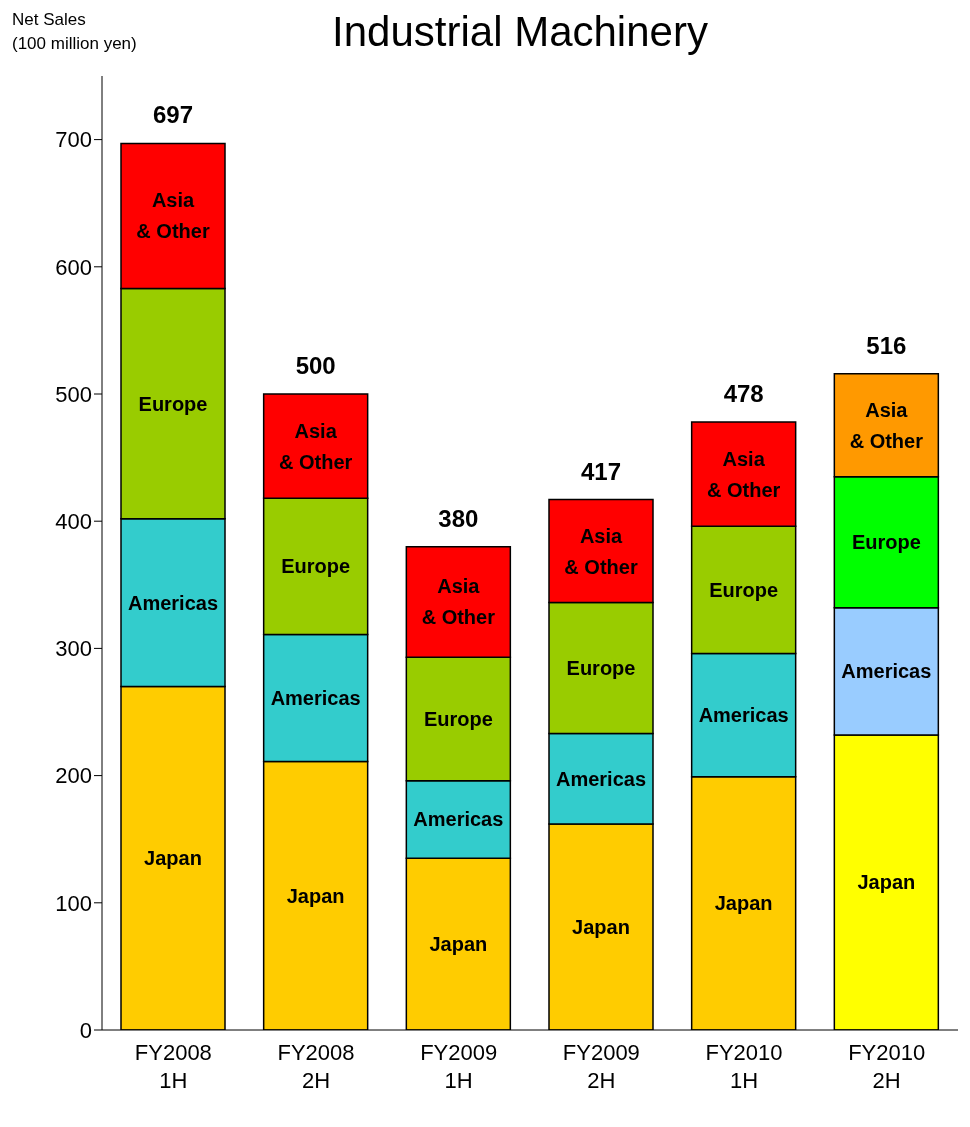 This screenshot has width=970, height=1127. Describe the element at coordinates (73, 776) in the screenshot. I see `y-tick-label: 200` at that location.